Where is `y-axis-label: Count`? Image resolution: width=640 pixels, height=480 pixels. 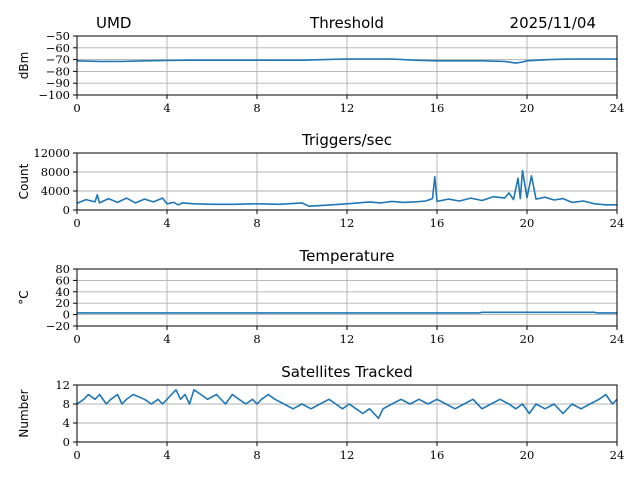 y-axis-label: Count is located at coordinates (24, 181).